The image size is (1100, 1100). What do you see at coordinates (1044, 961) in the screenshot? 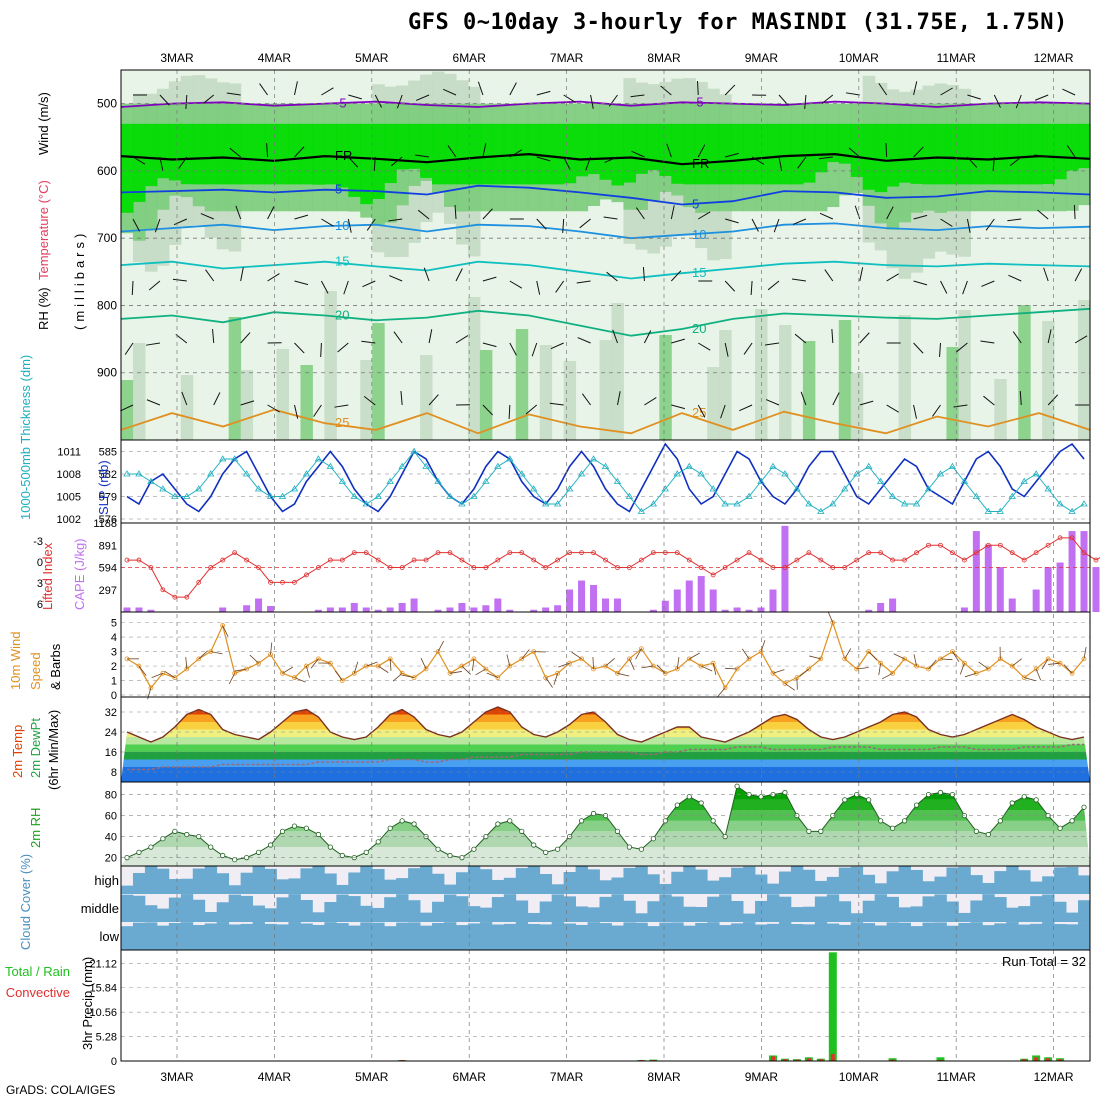
I see `run-total-label: Run Total = 32` at bounding box center [1044, 961].